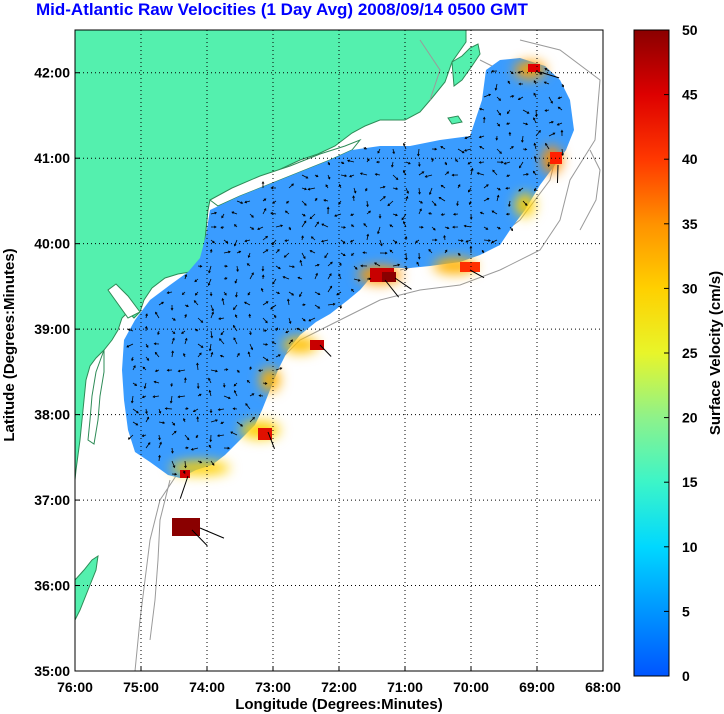 The height and width of the screenshot is (714, 724). What do you see at coordinates (52, 415) in the screenshot?
I see `y-tick-label: 38:00` at bounding box center [52, 415].